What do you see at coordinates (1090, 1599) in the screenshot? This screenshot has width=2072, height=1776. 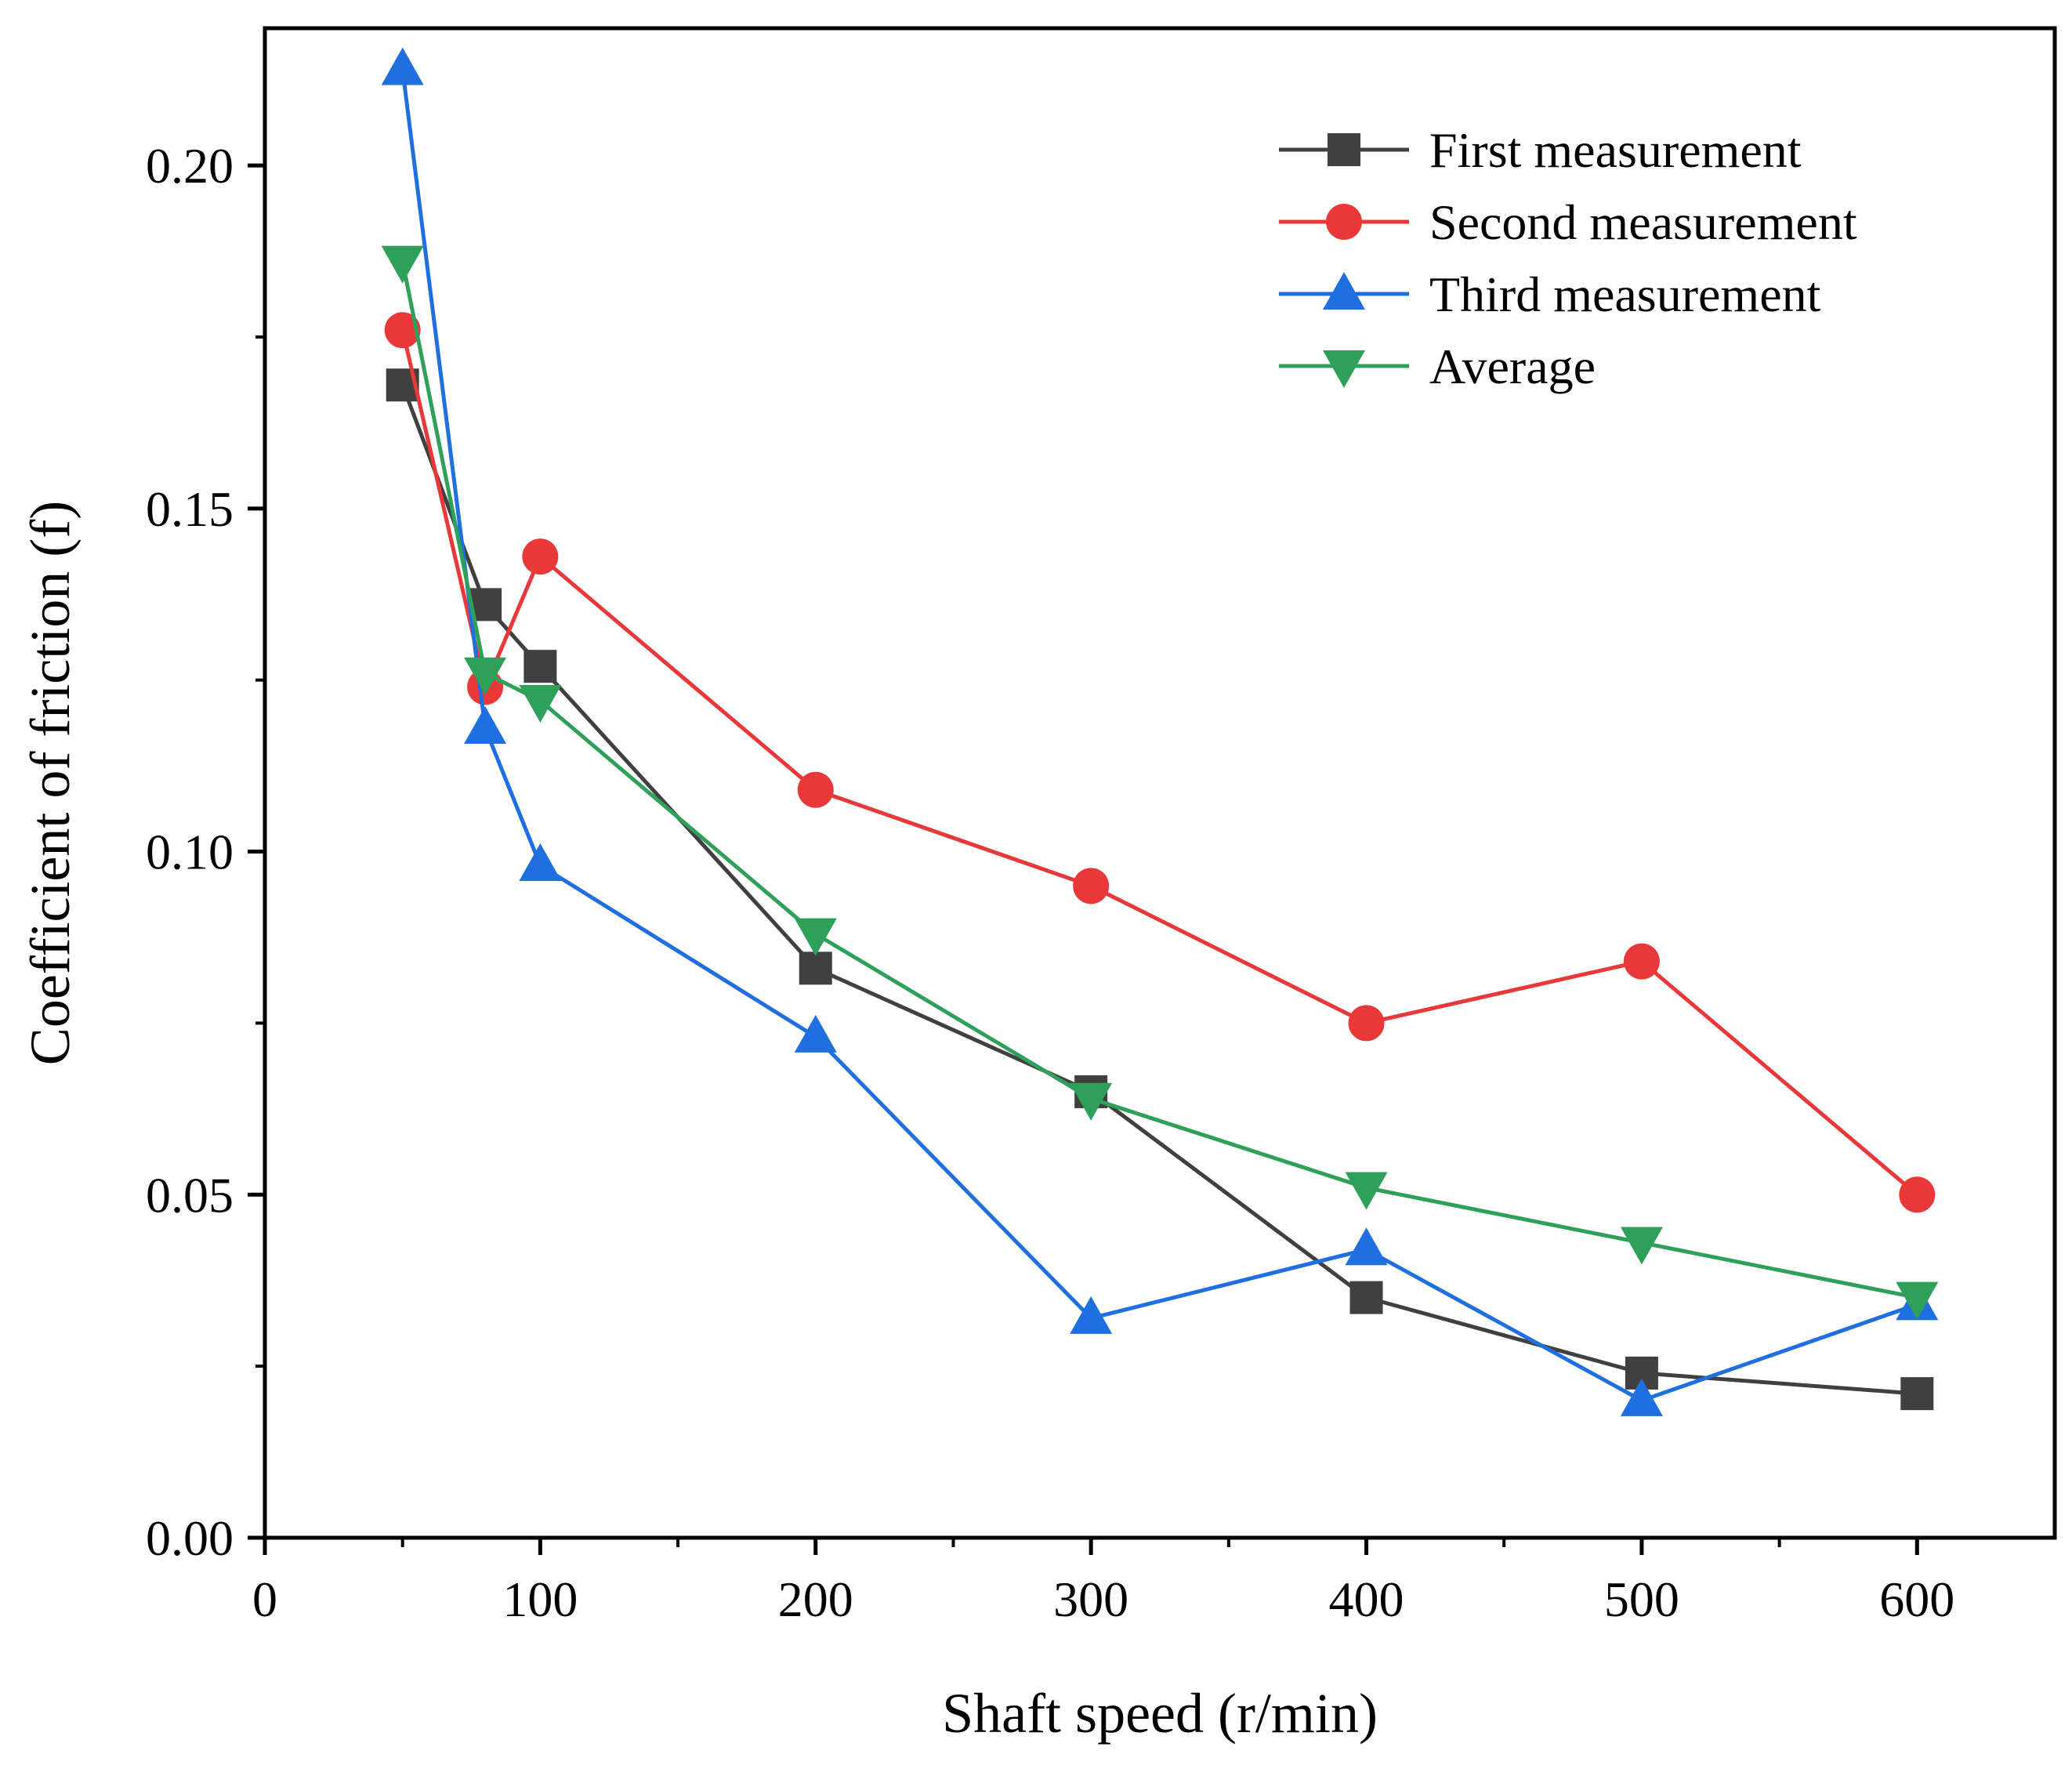 I see `x-tick-label: 300` at bounding box center [1090, 1599].